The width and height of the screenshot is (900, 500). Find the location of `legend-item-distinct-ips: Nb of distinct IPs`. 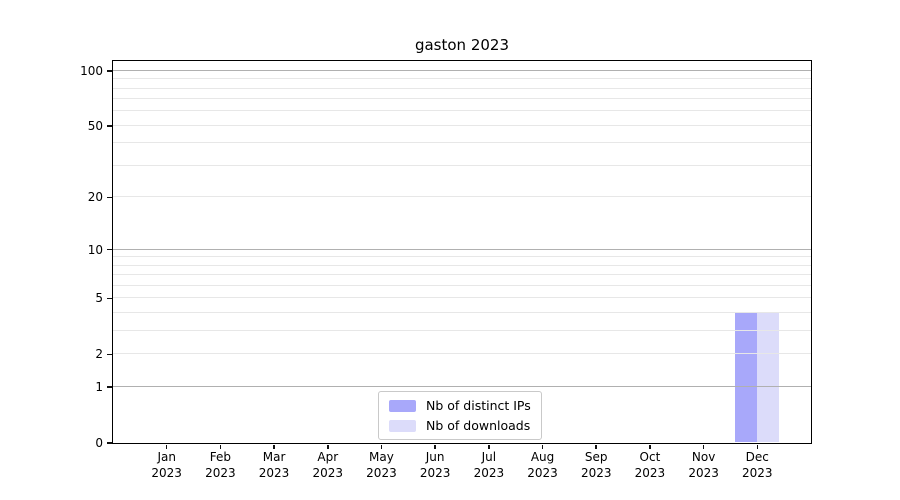

legend-item-distinct-ips: Nb of distinct IPs is located at coordinates (460, 405).